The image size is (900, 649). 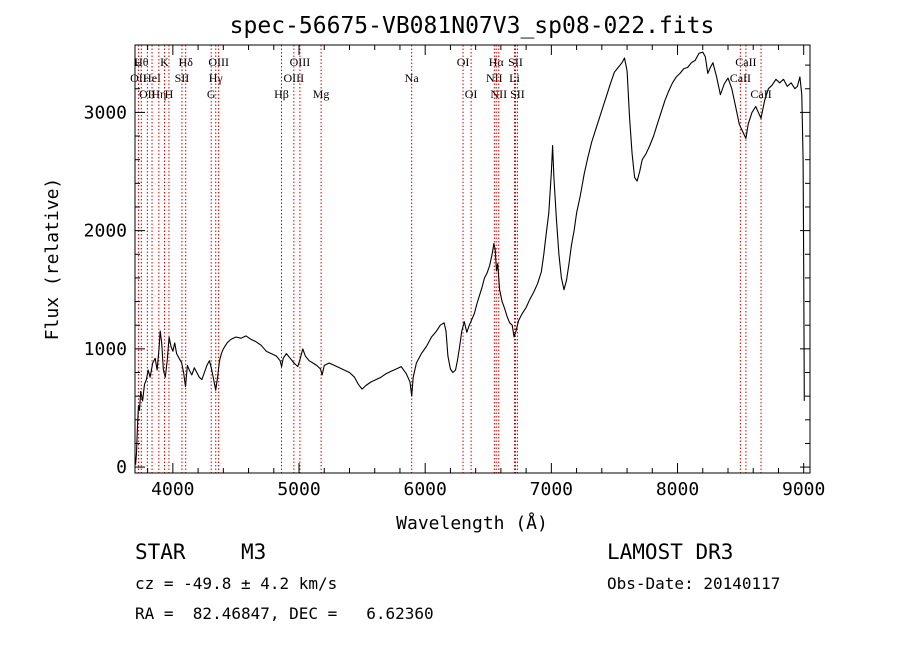 What do you see at coordinates (514, 78) in the screenshot?
I see `line-marker-label-22: Li` at bounding box center [514, 78].